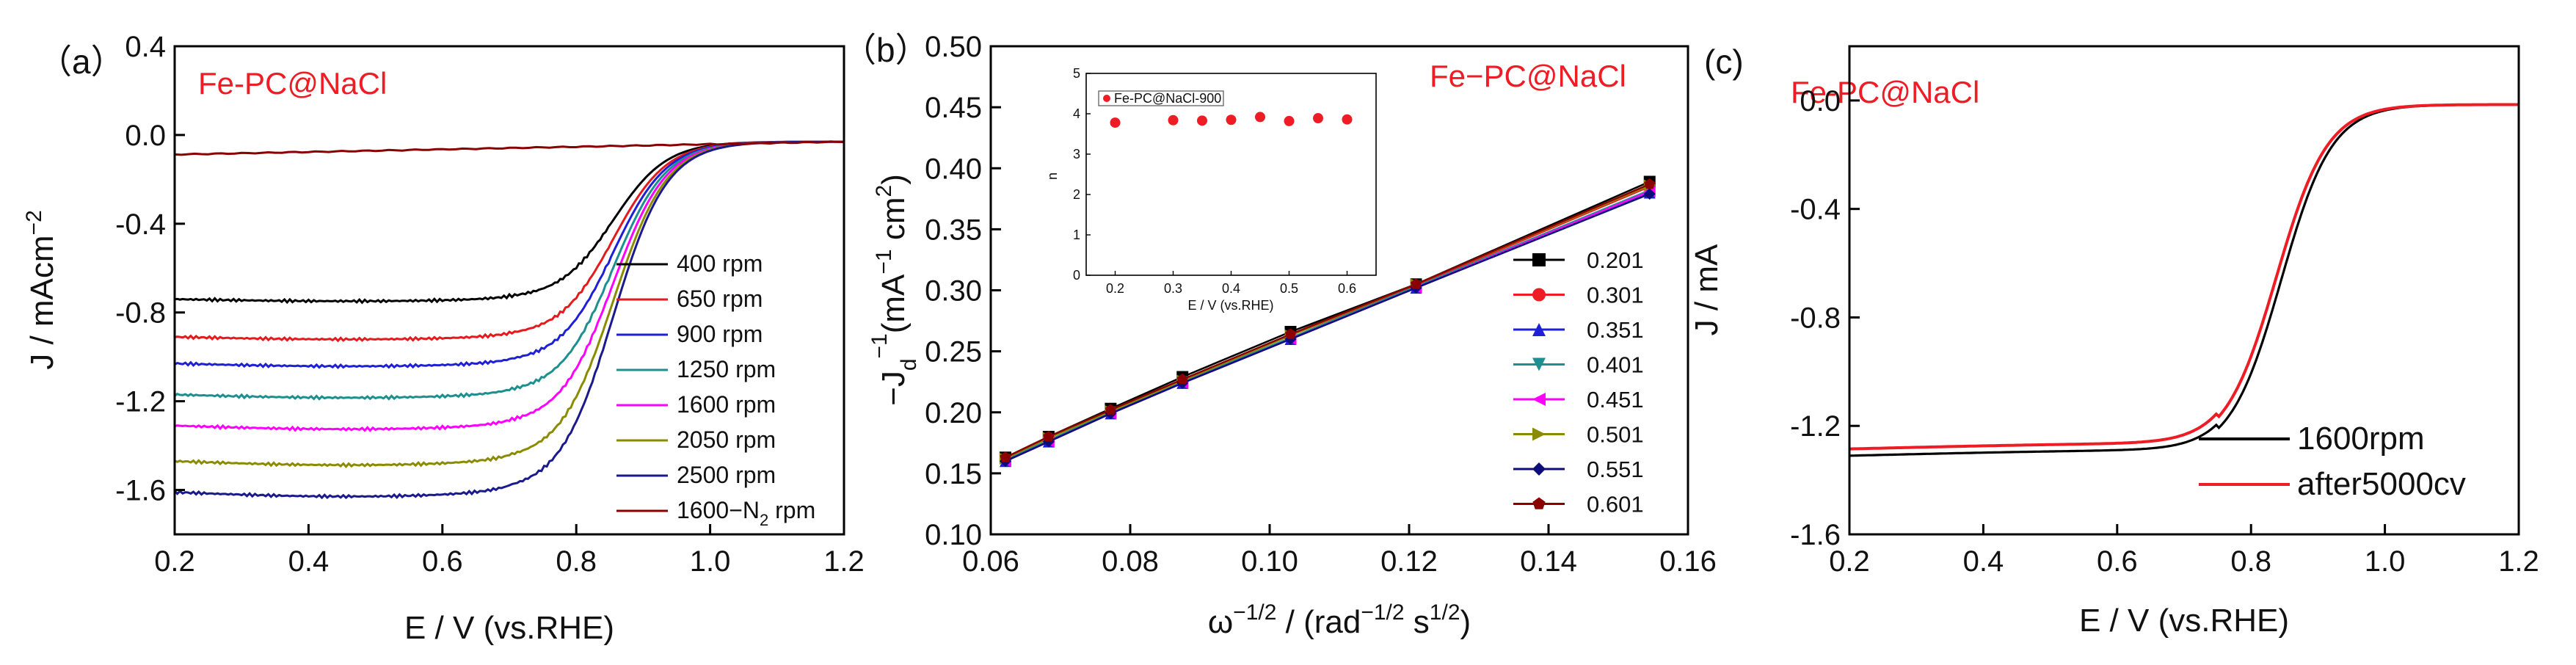 The width and height of the screenshot is (2576, 665). Describe the element at coordinates (442, 561) in the screenshot. I see `panel-a-x-tick-label: 0.6` at that location.